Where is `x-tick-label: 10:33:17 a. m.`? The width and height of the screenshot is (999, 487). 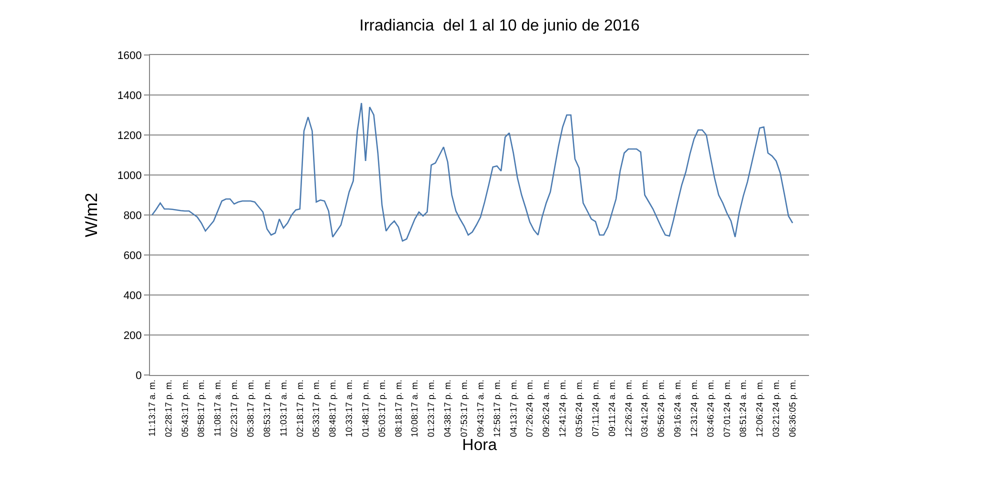 x-tick-label: 10:33:17 a. m. is located at coordinates (349, 409).